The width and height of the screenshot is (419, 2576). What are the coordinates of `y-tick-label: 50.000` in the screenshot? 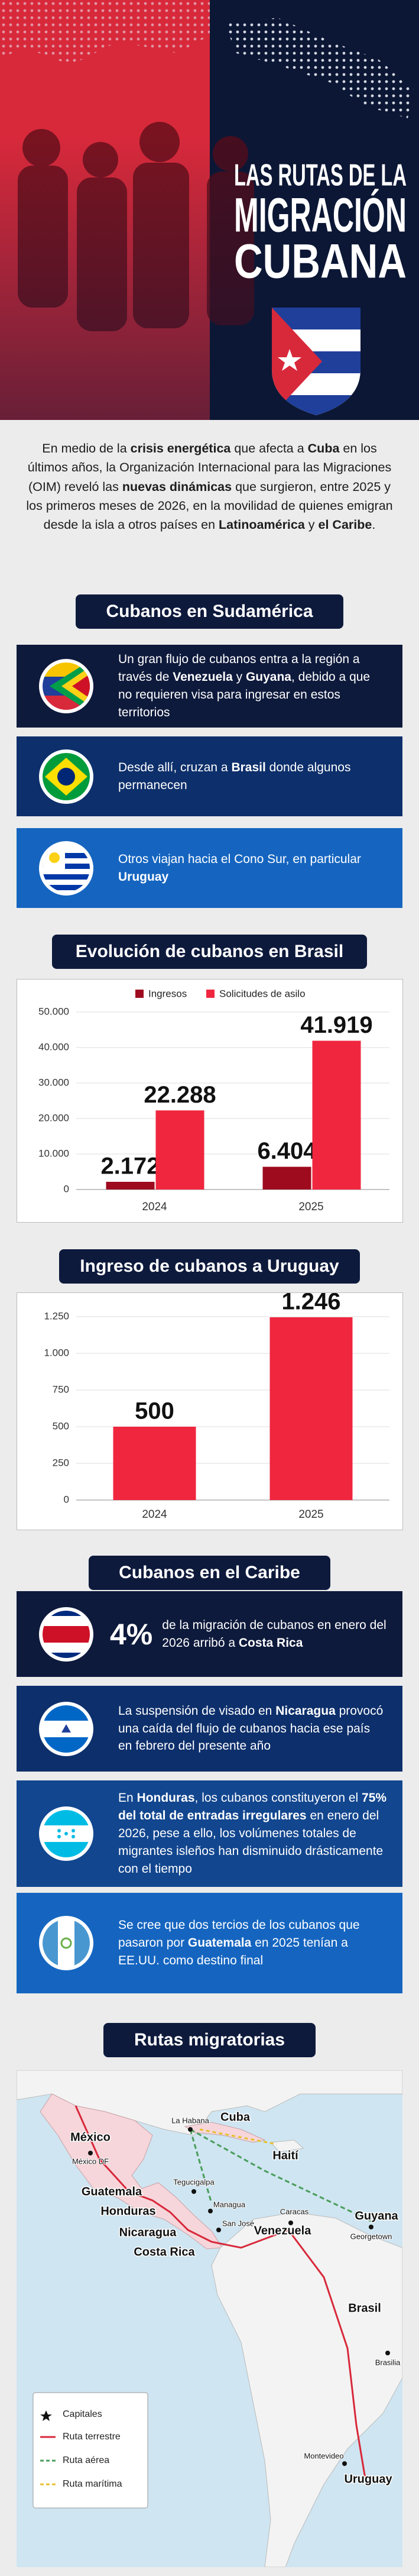 It's located at (53, 1011).